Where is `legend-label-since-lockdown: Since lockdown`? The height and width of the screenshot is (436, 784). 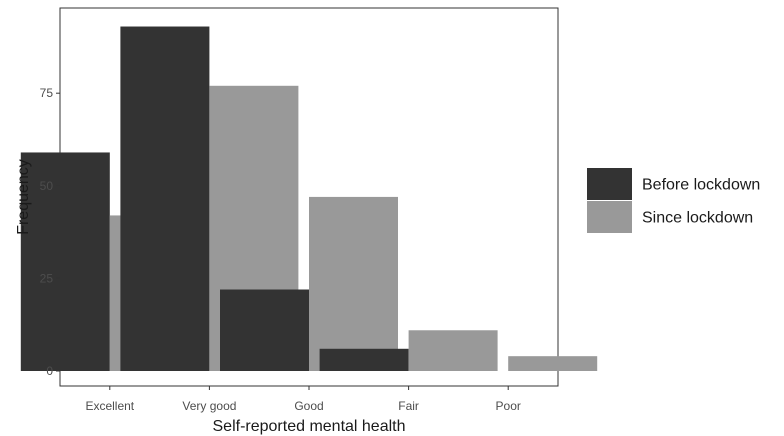 legend-label-since-lockdown: Since lockdown is located at coordinates (697, 218).